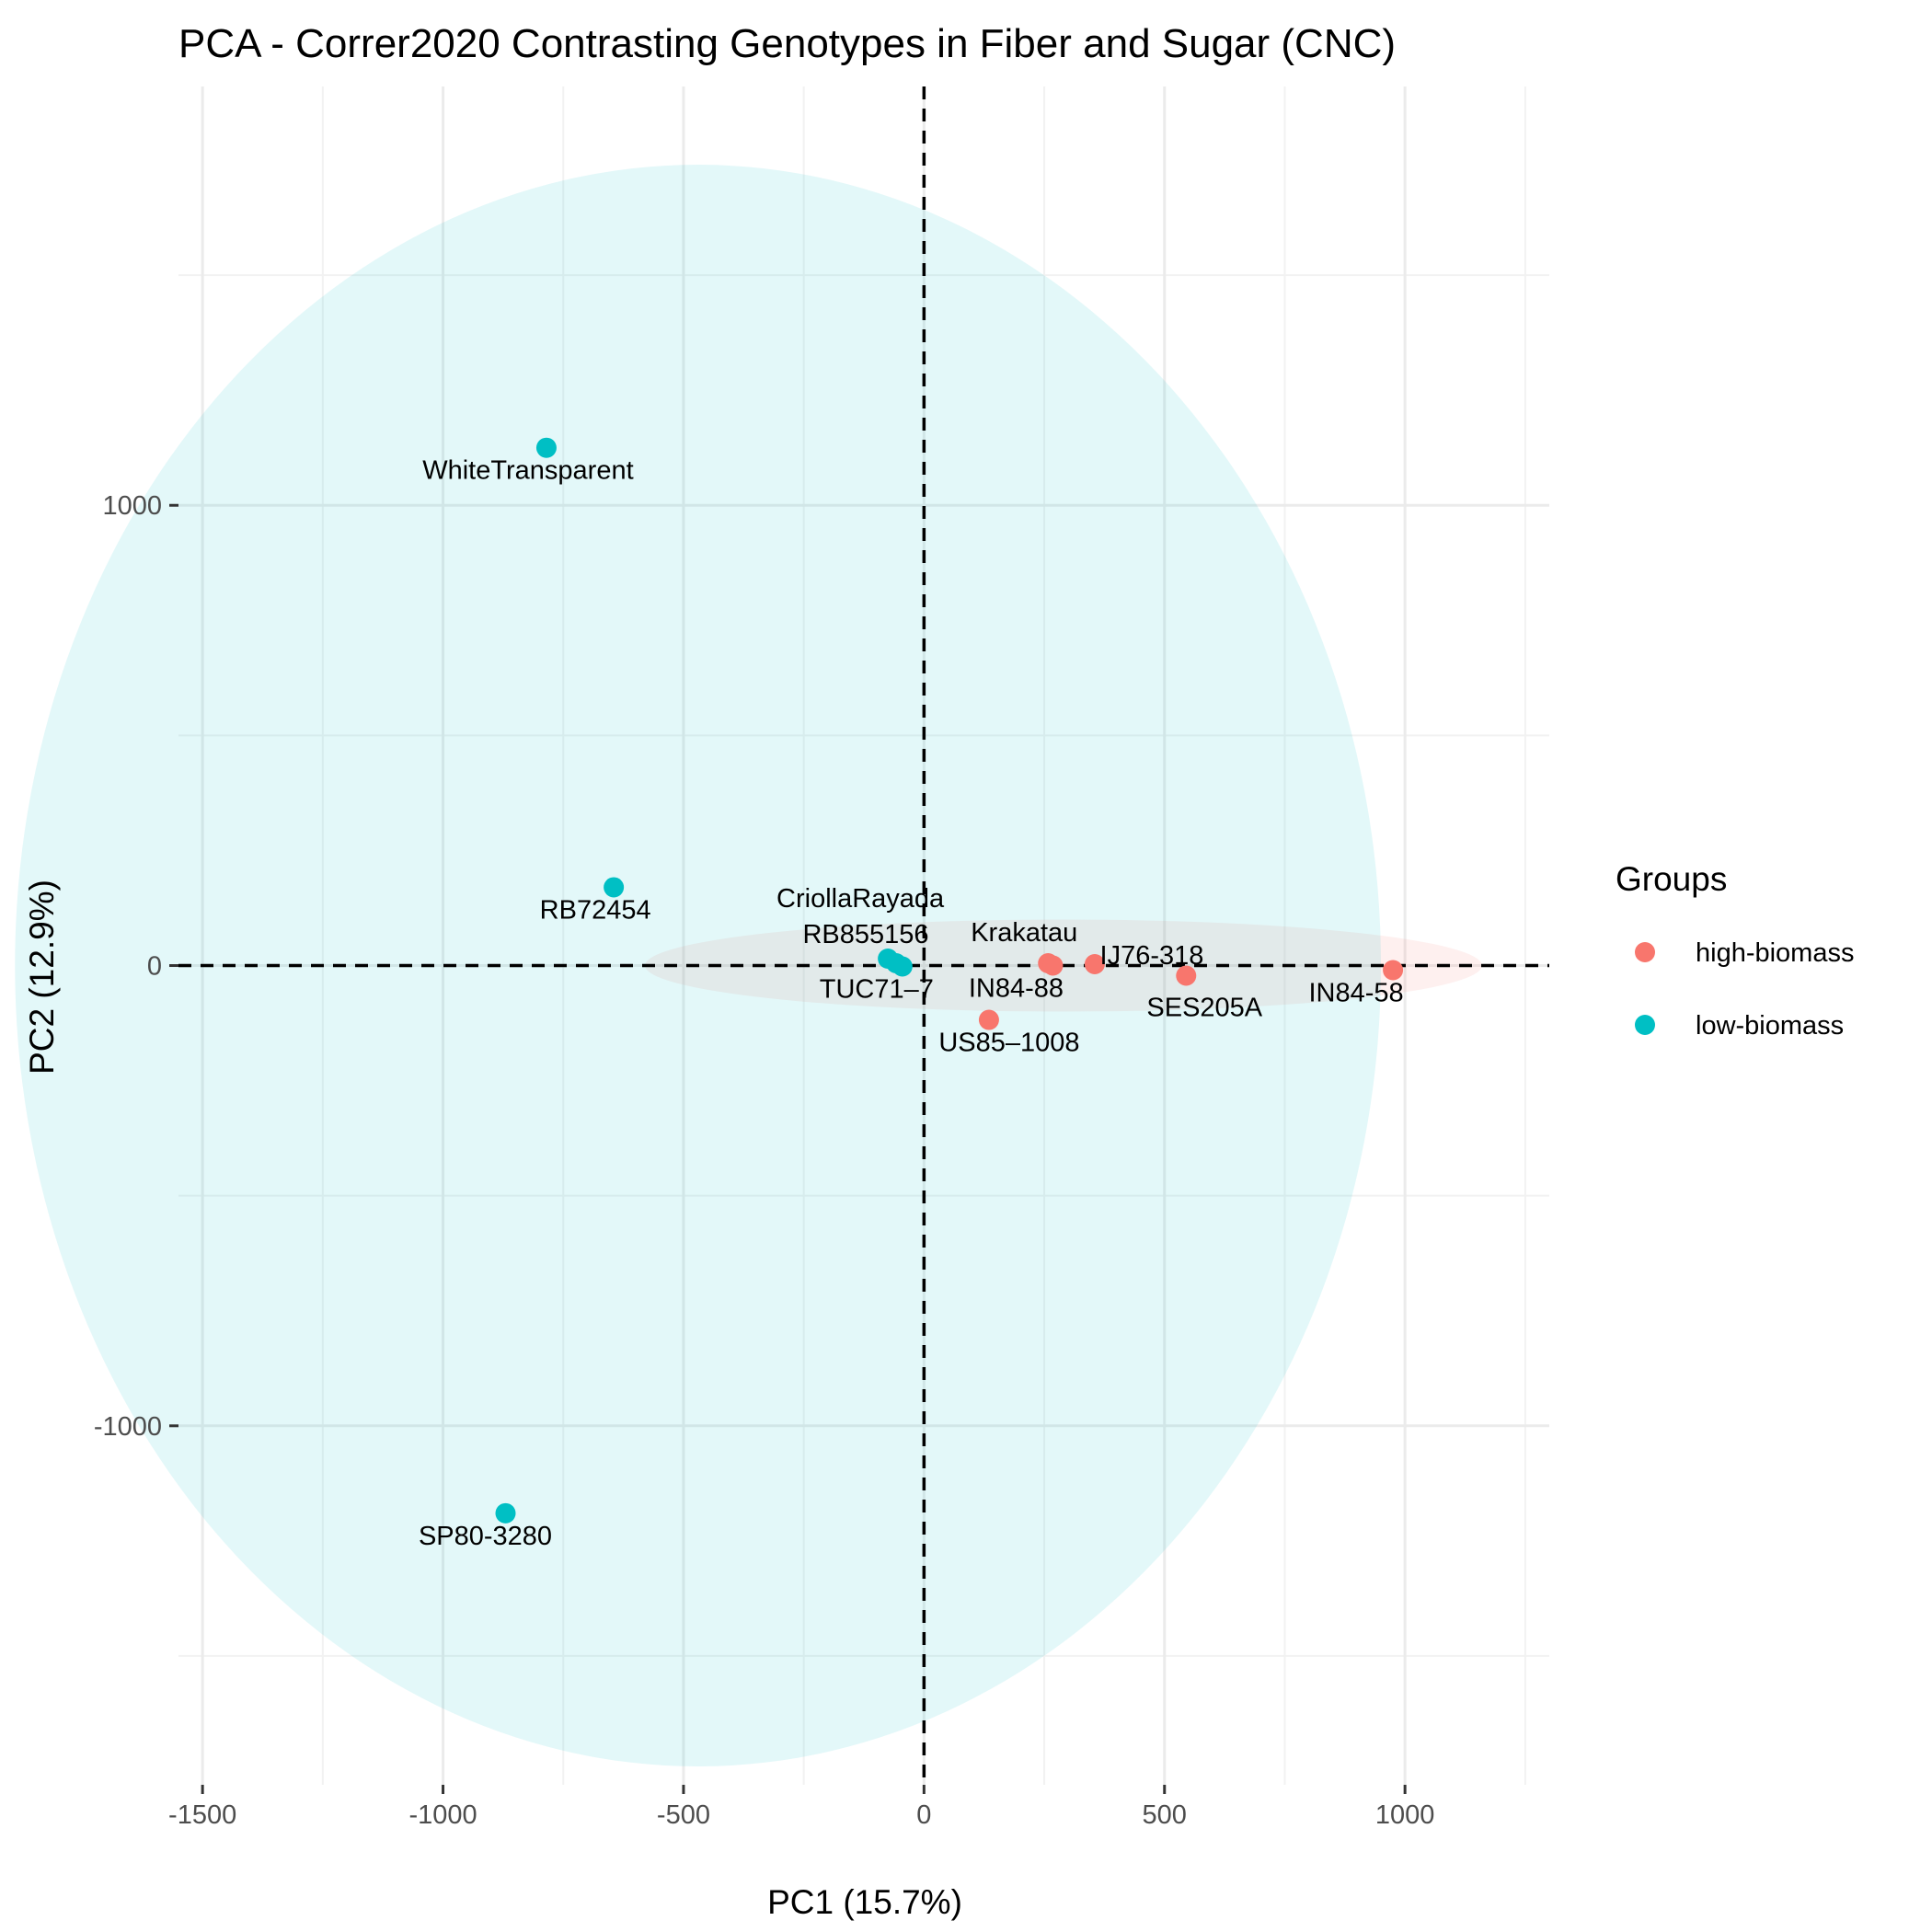  I want to click on y-tick-label: -1000, so click(128, 1427).